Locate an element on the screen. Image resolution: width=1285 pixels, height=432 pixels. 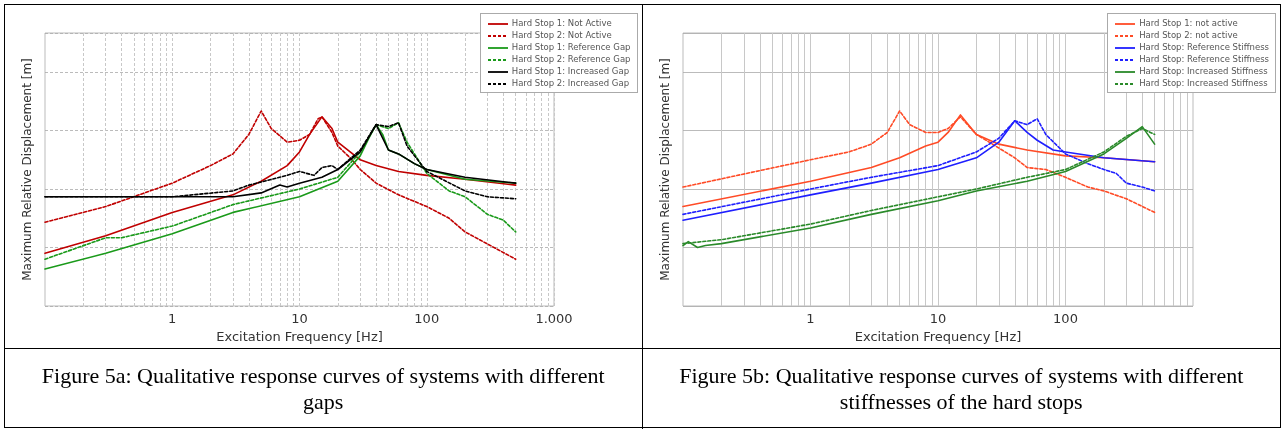
legend-label: Hard Stop 2: Reference Gap is located at coordinates (571, 59).